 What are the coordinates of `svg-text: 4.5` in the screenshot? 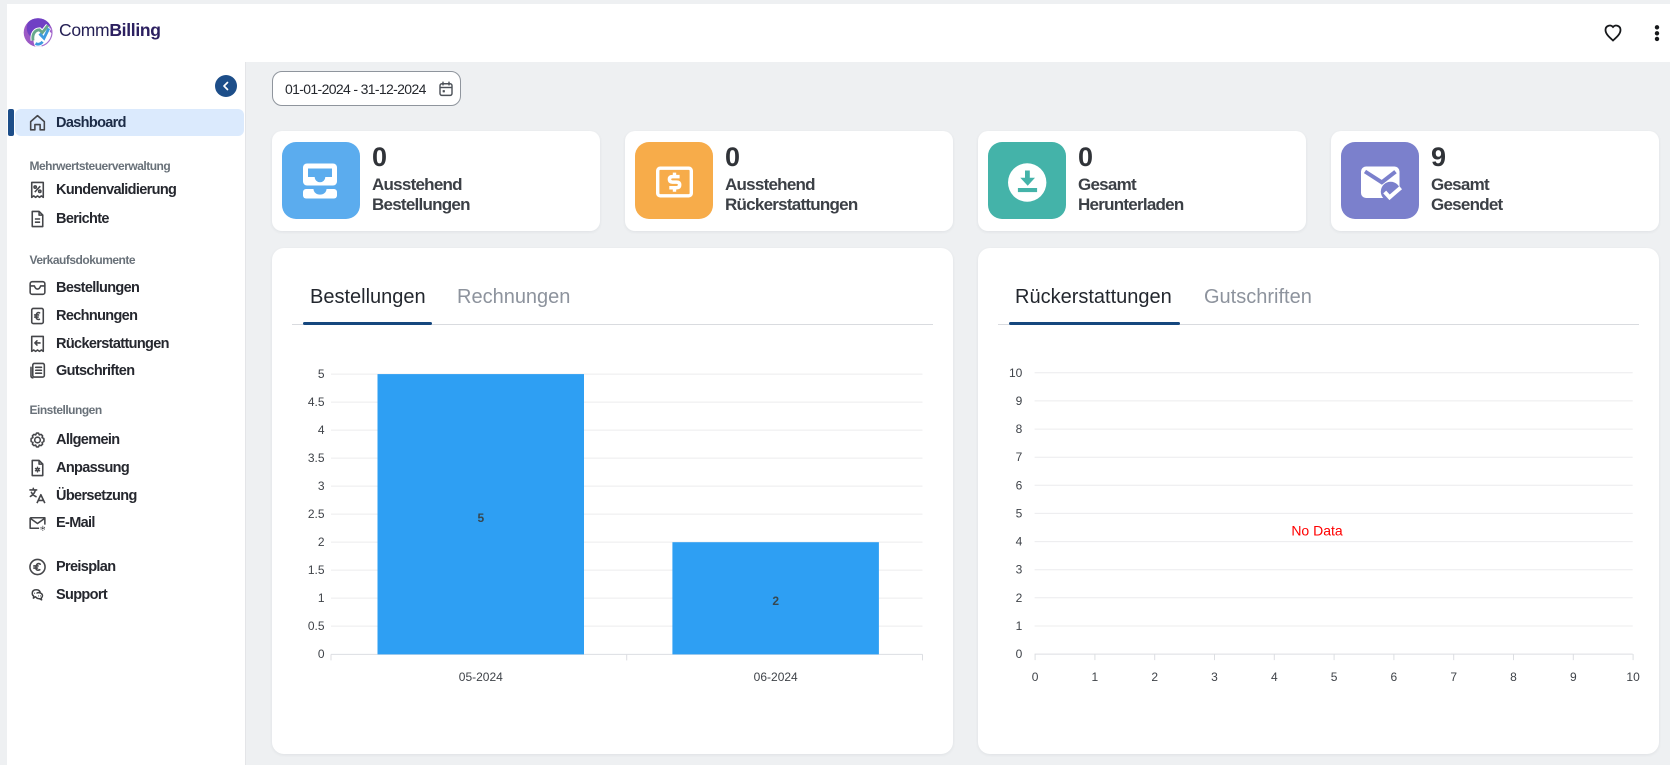 It's located at (316, 402).